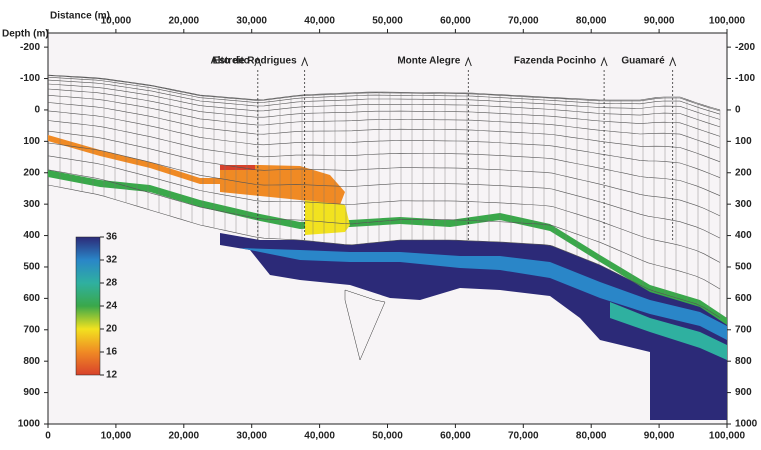  Describe the element at coordinates (112, 283) in the screenshot. I see `colorbar-label: 28` at that location.